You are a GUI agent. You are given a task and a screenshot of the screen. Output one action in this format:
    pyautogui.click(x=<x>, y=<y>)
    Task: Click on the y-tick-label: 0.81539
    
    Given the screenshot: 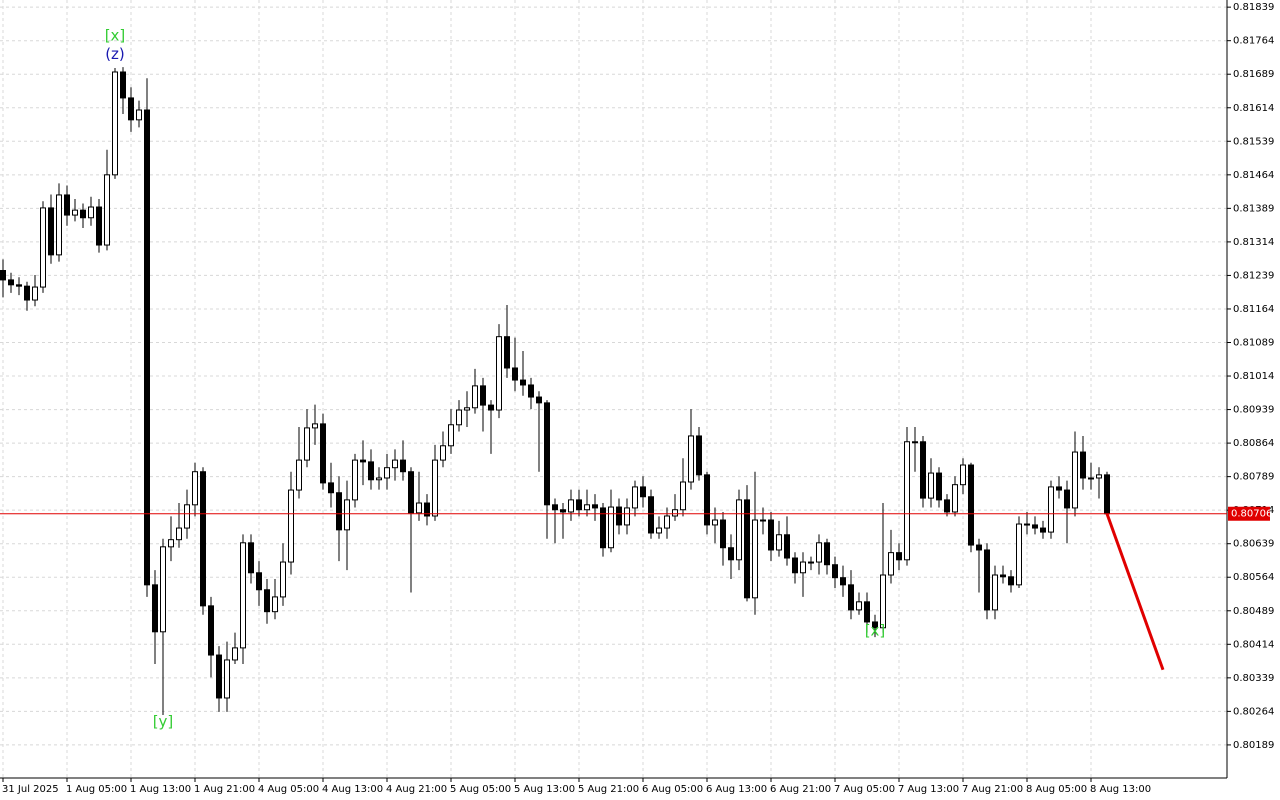 What is the action you would take?
    pyautogui.click(x=1253, y=141)
    